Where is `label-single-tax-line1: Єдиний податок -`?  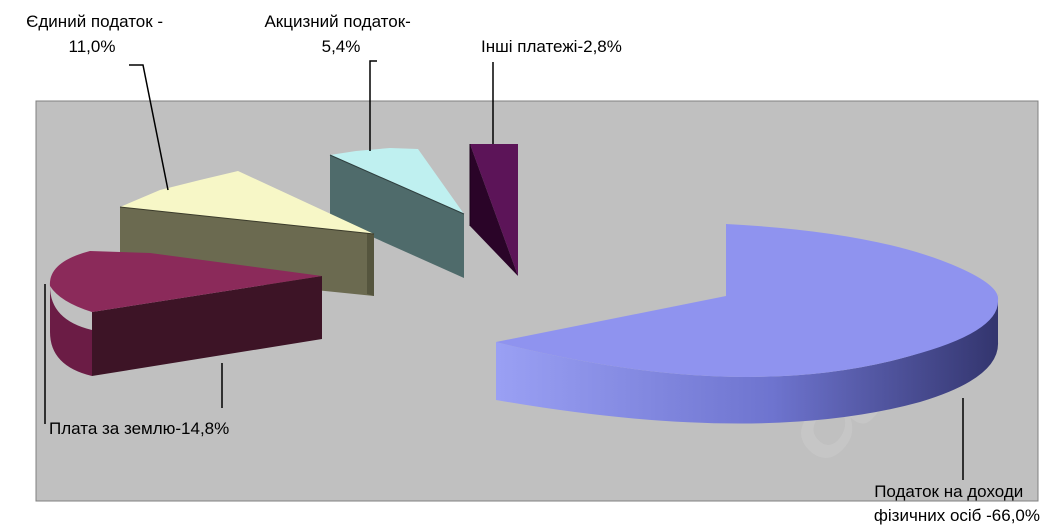 label-single-tax-line1: Єдиний податок - is located at coordinates (94, 21).